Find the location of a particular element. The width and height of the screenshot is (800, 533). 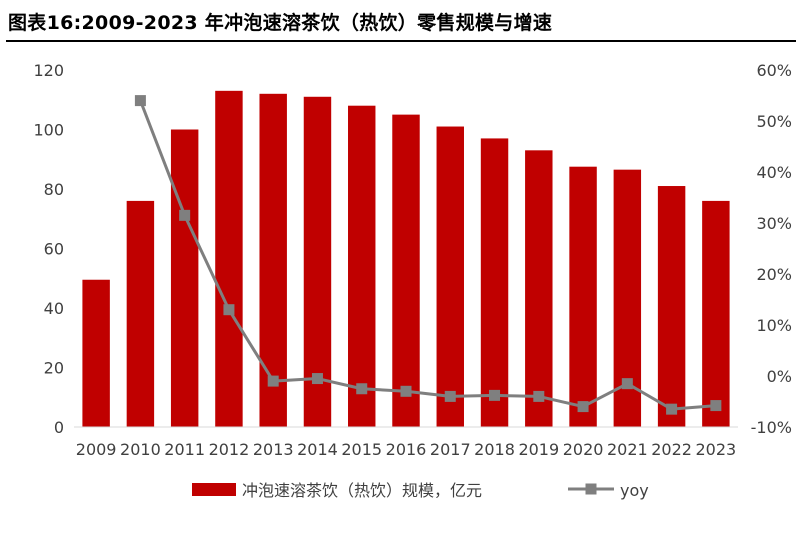

bar-2016 is located at coordinates (406, 270).